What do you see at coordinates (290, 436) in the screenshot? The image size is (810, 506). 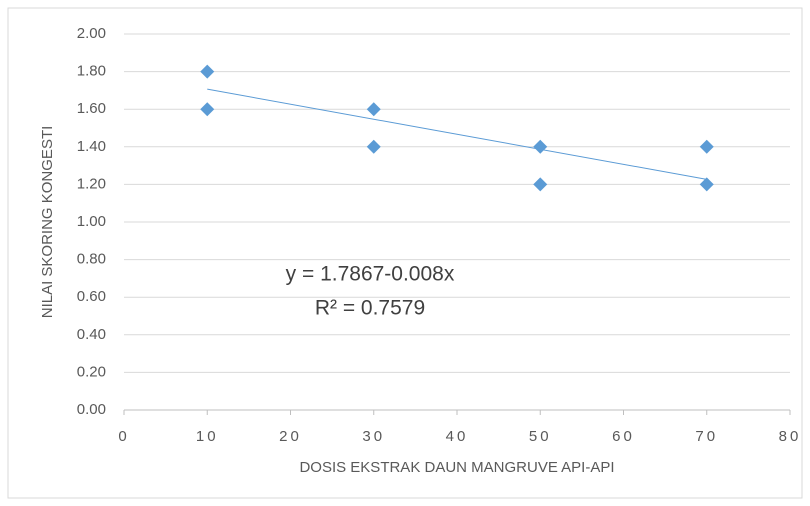 I see `x-tick-label: 20` at bounding box center [290, 436].